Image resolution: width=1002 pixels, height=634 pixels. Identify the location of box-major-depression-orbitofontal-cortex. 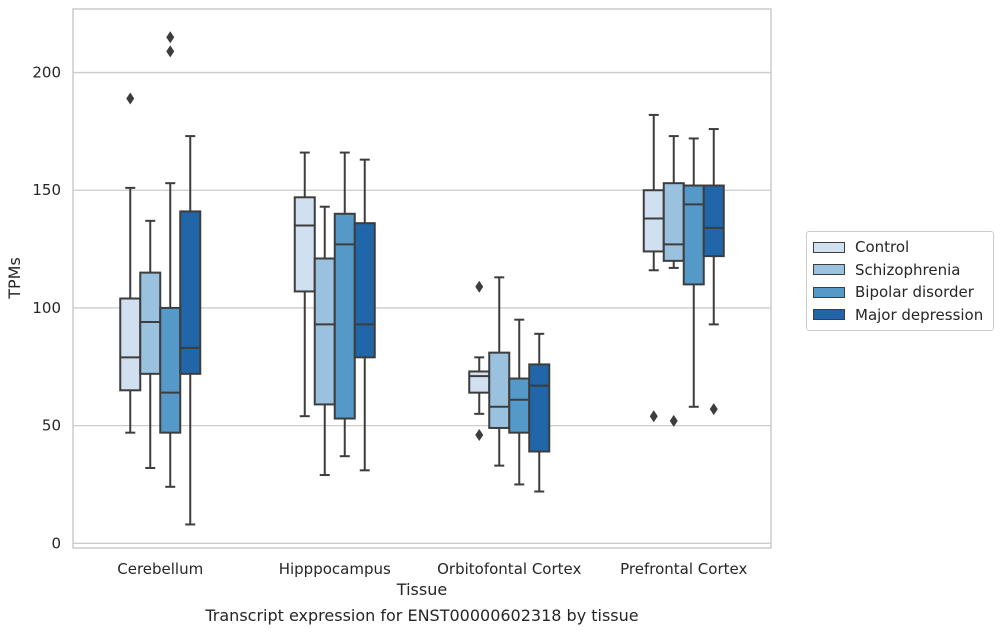
(539, 412).